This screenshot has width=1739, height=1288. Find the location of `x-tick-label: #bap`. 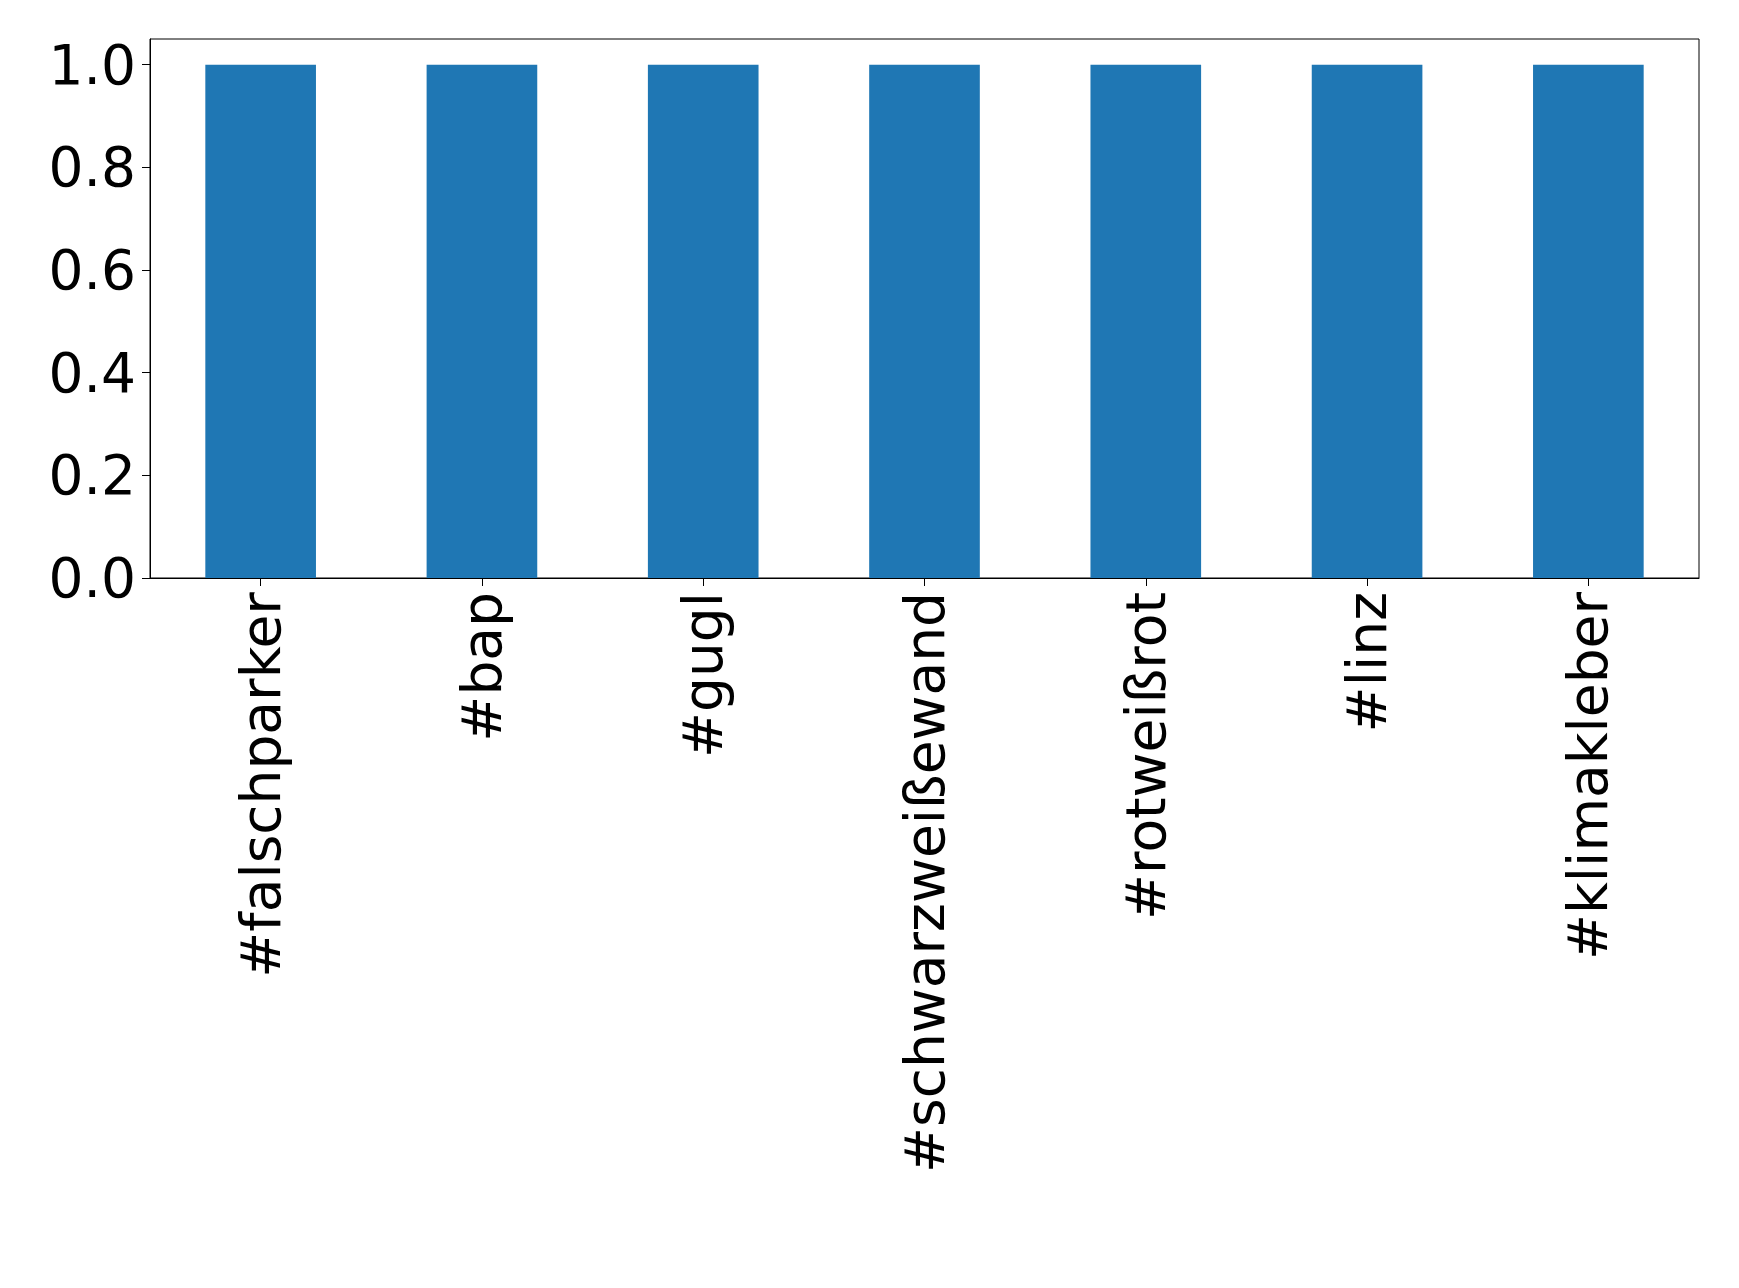

x-tick-label: #bap is located at coordinates (481, 667).